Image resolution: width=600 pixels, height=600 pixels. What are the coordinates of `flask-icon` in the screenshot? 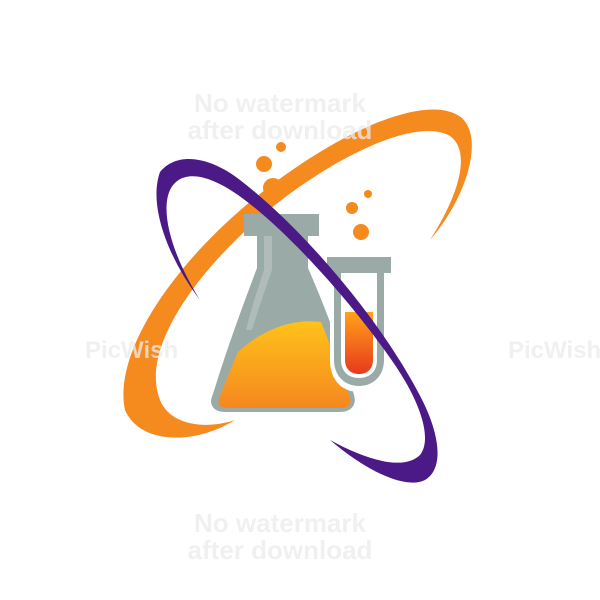 It's located at (283, 313).